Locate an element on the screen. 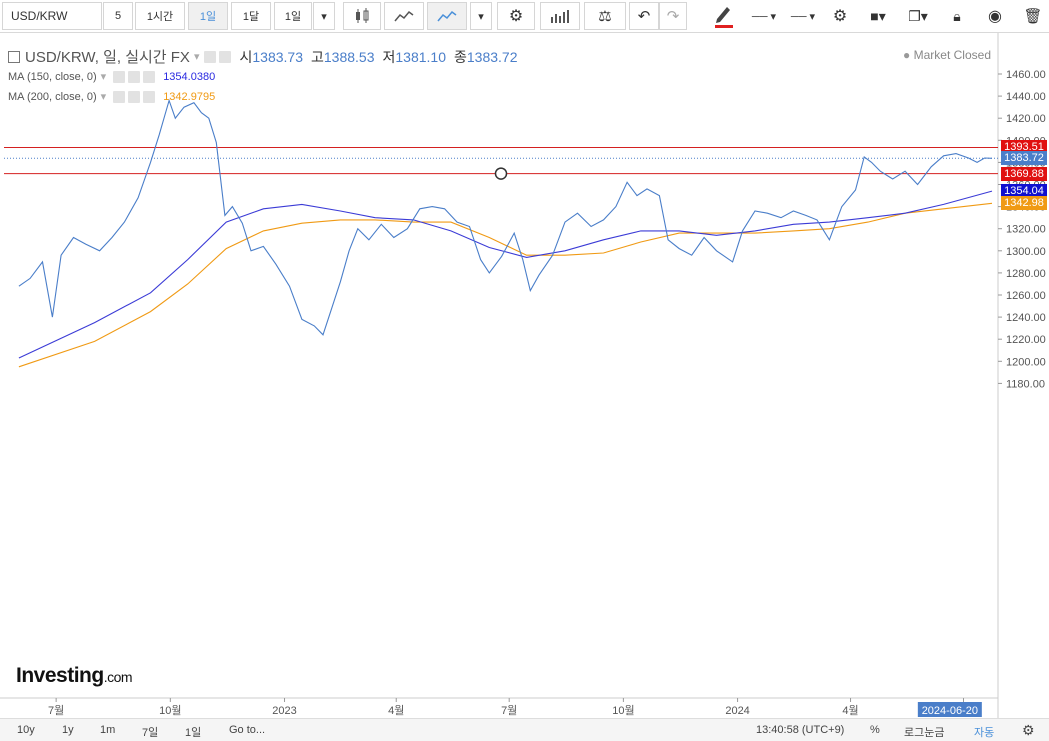  y-tick-label: 1300.00 is located at coordinates (1026, 252).